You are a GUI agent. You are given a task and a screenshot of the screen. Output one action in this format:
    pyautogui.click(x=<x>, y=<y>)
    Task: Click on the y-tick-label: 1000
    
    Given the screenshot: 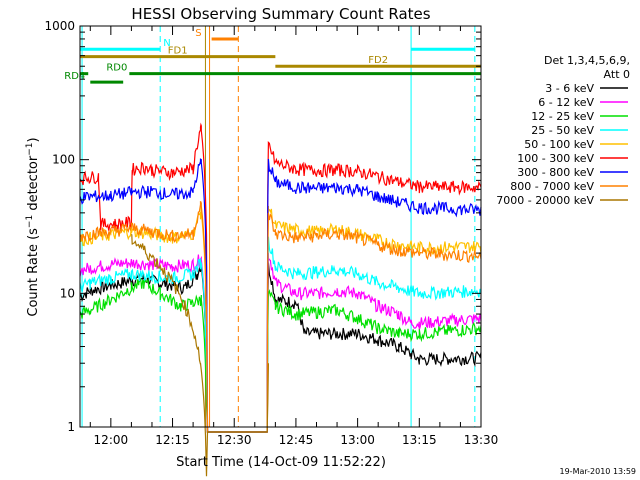 What is the action you would take?
    pyautogui.click(x=59, y=26)
    